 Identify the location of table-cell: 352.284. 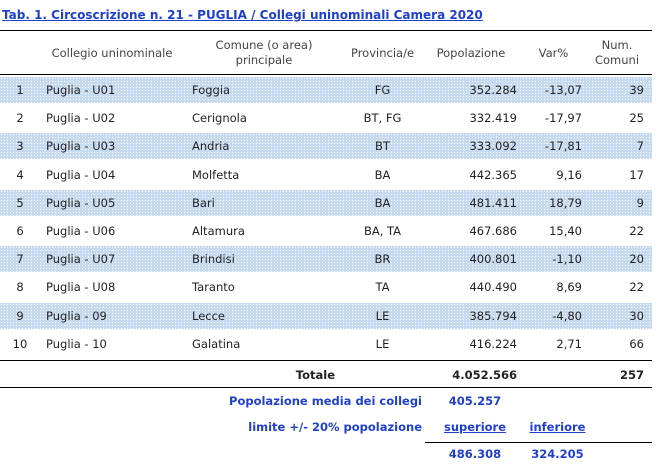
(493, 90).